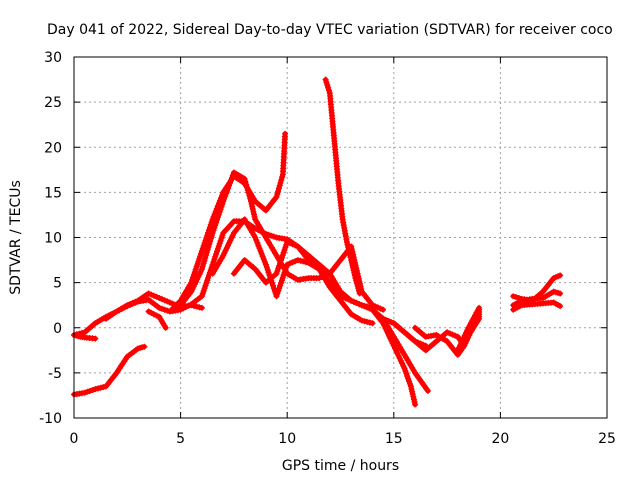  Describe the element at coordinates (53, 193) in the screenshot. I see `y-tick-label: 15` at that location.